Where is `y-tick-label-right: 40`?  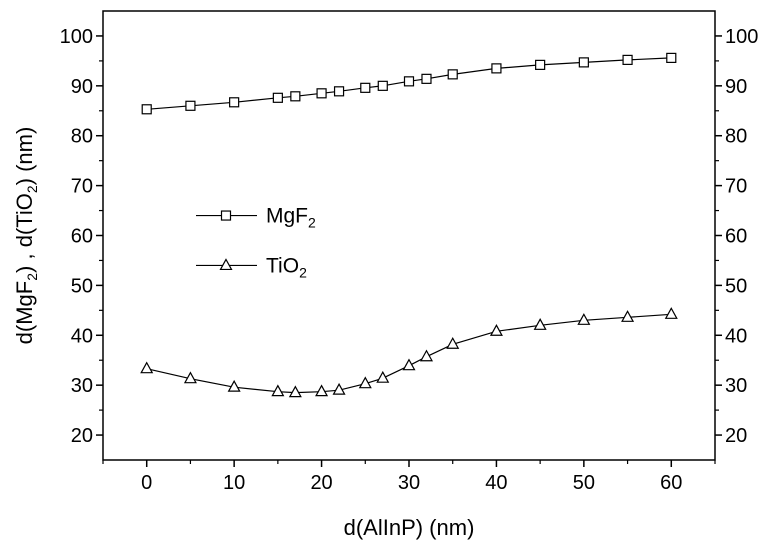 y-tick-label-right: 40 is located at coordinates (736, 336).